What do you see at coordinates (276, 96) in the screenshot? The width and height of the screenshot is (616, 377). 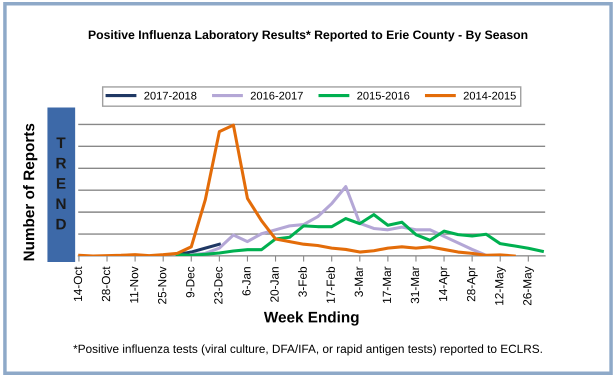 I see `legend-label: 2016-2017` at bounding box center [276, 96].